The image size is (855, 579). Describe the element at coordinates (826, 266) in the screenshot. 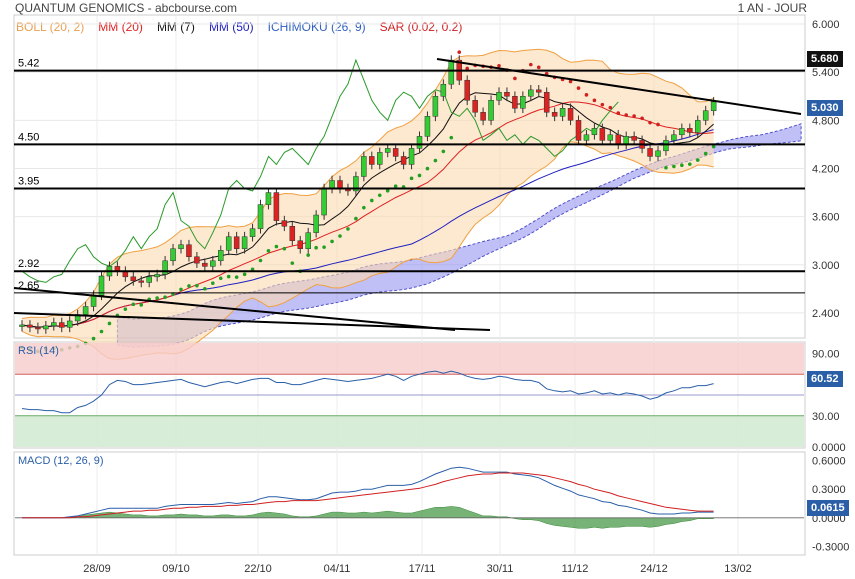

I see `y-tick-label: 3.000` at that location.